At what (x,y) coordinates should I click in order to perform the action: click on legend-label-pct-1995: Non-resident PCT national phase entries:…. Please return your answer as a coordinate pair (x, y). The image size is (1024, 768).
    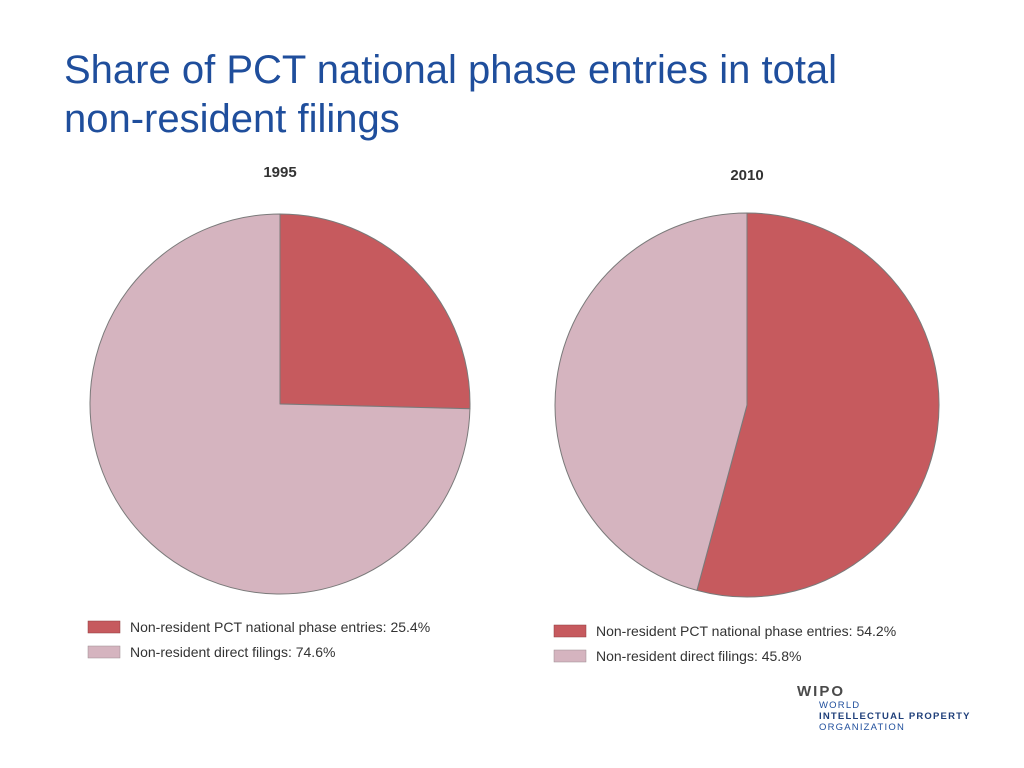
    Looking at the image, I should click on (280, 627).